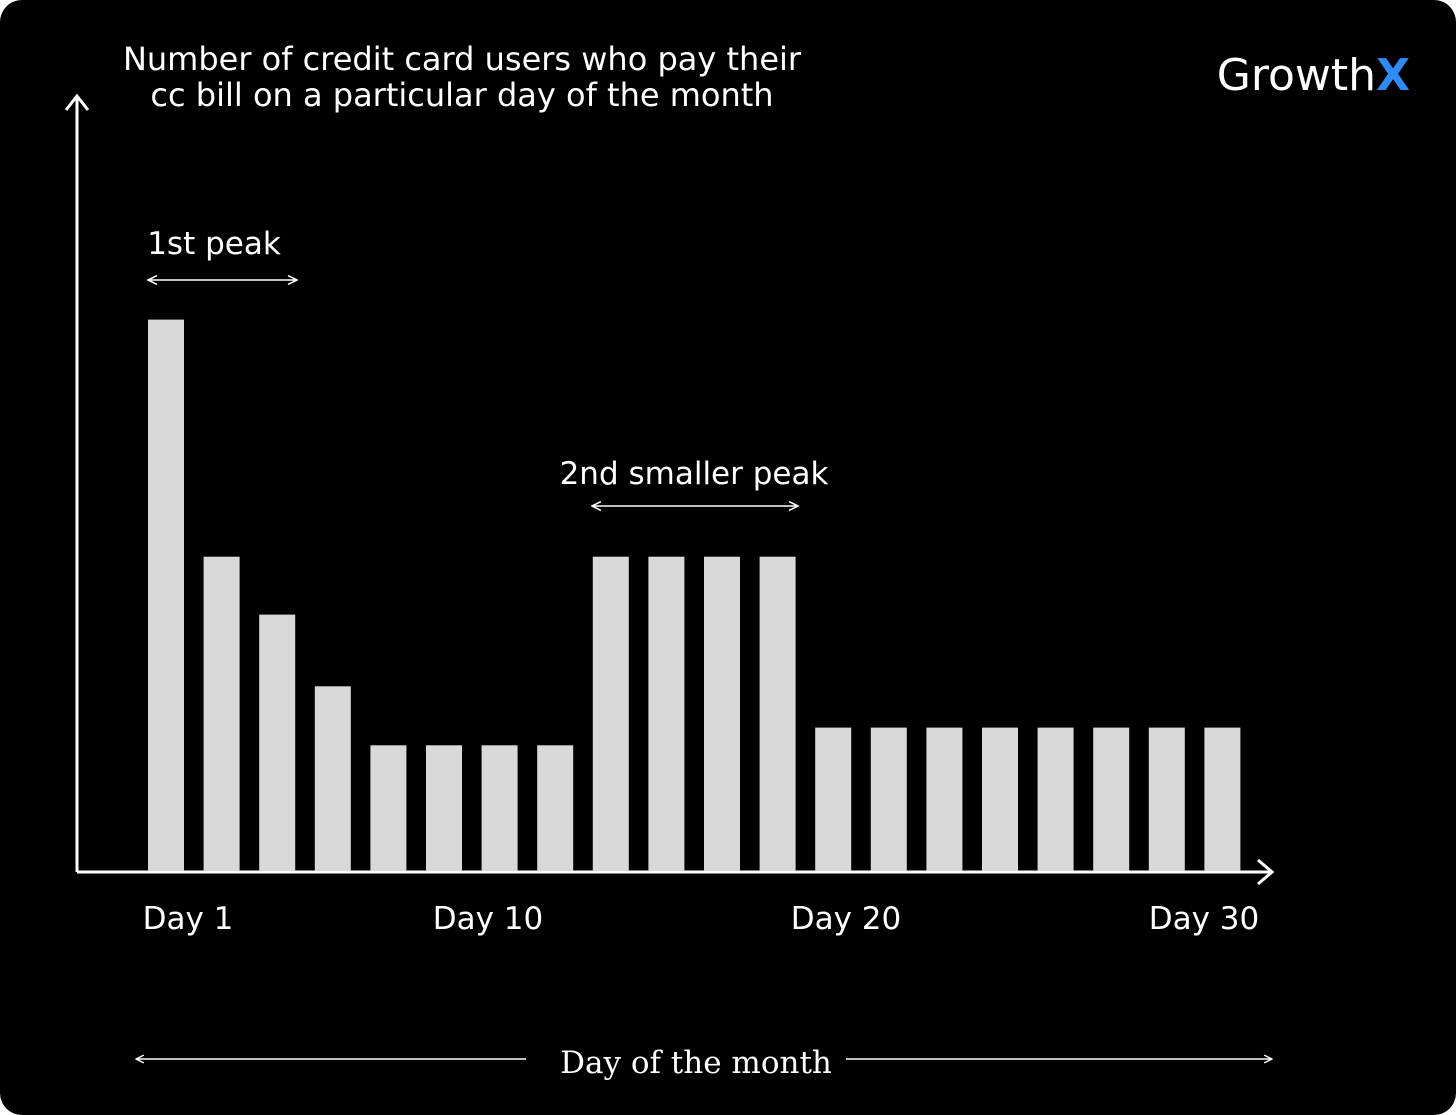 The image size is (1456, 1115). What do you see at coordinates (214, 244) in the screenshot?
I see `annotation-first-peak: 1st peak` at bounding box center [214, 244].